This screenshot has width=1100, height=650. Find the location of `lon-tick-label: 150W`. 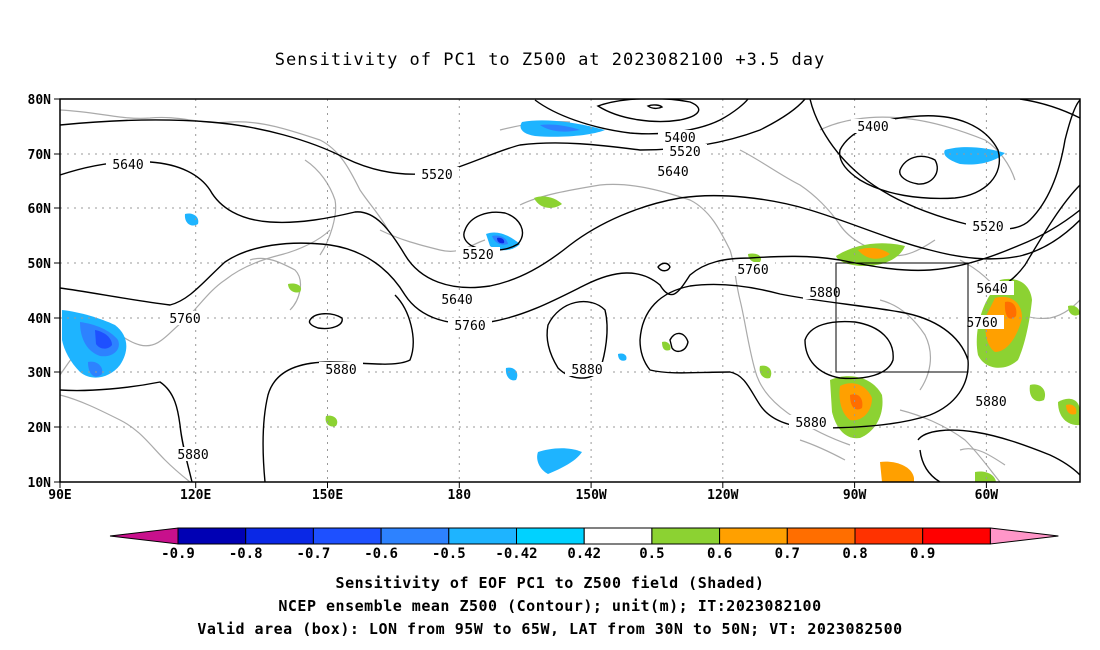

lon-tick-label: 150W is located at coordinates (590, 495).